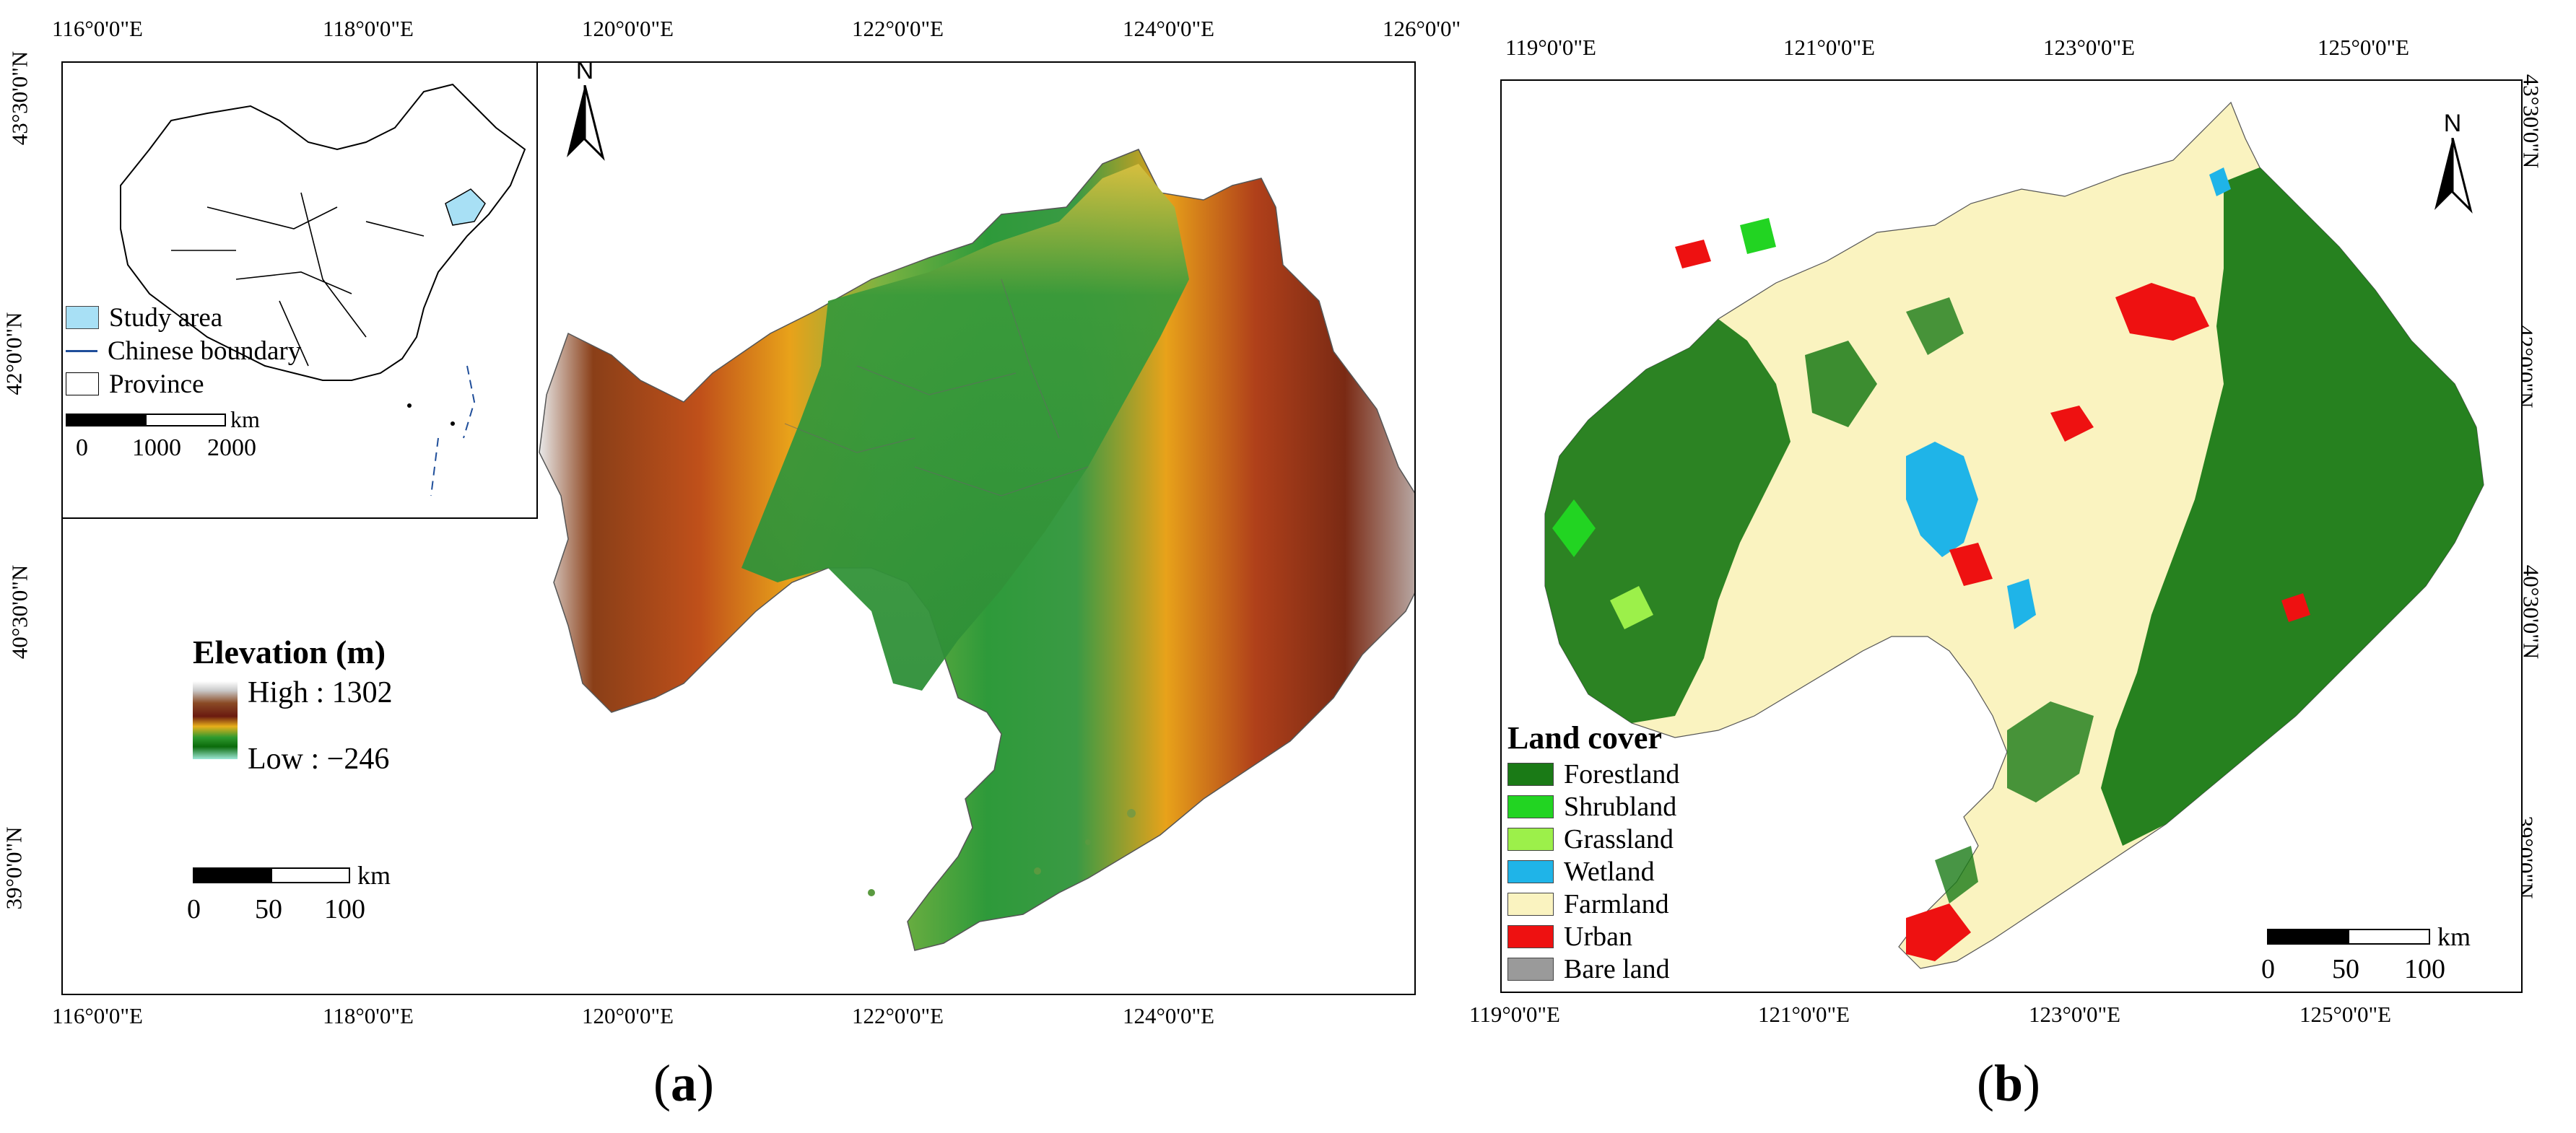  What do you see at coordinates (320, 692) in the screenshot?
I see `elevation-high-label: High : 1302` at bounding box center [320, 692].